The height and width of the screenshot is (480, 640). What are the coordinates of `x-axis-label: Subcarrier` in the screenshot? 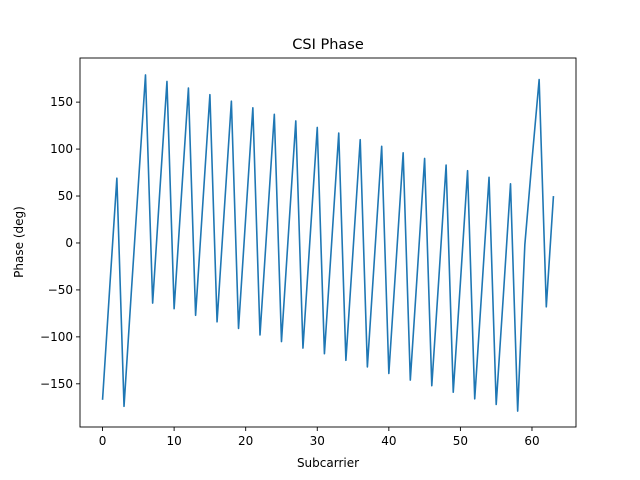 It's located at (328, 463).